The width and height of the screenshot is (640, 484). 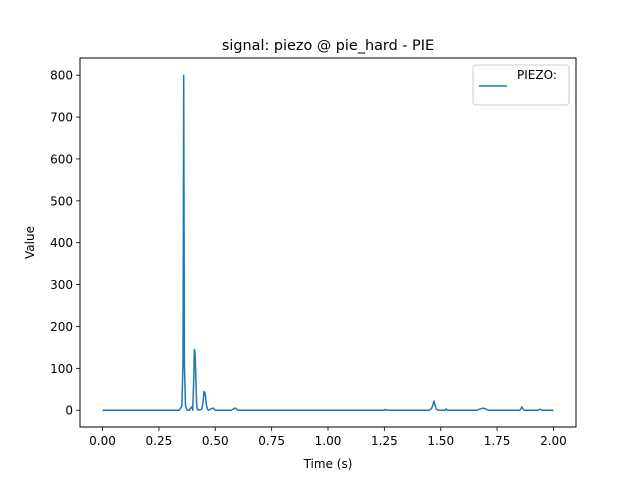 What do you see at coordinates (61, 369) in the screenshot?
I see `y-tick-label: 100` at bounding box center [61, 369].